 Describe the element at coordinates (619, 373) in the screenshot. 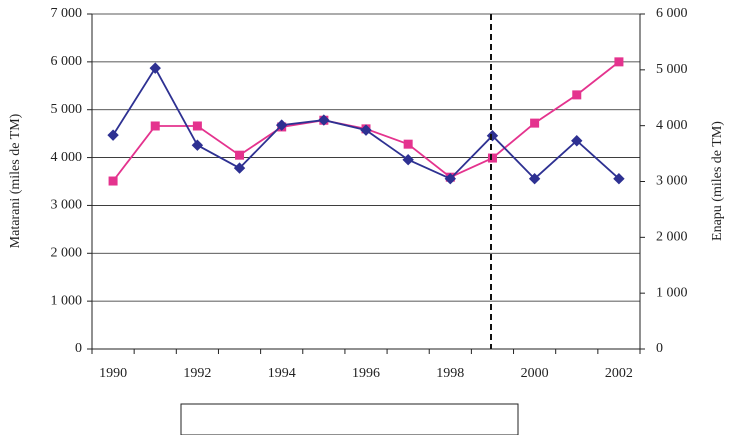

I see `x-tick-label: 2002` at that location.